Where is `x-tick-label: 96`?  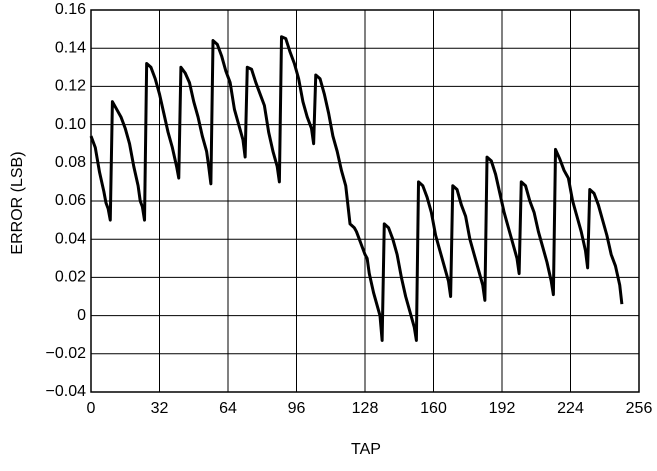 x-tick-label: 96 is located at coordinates (297, 408).